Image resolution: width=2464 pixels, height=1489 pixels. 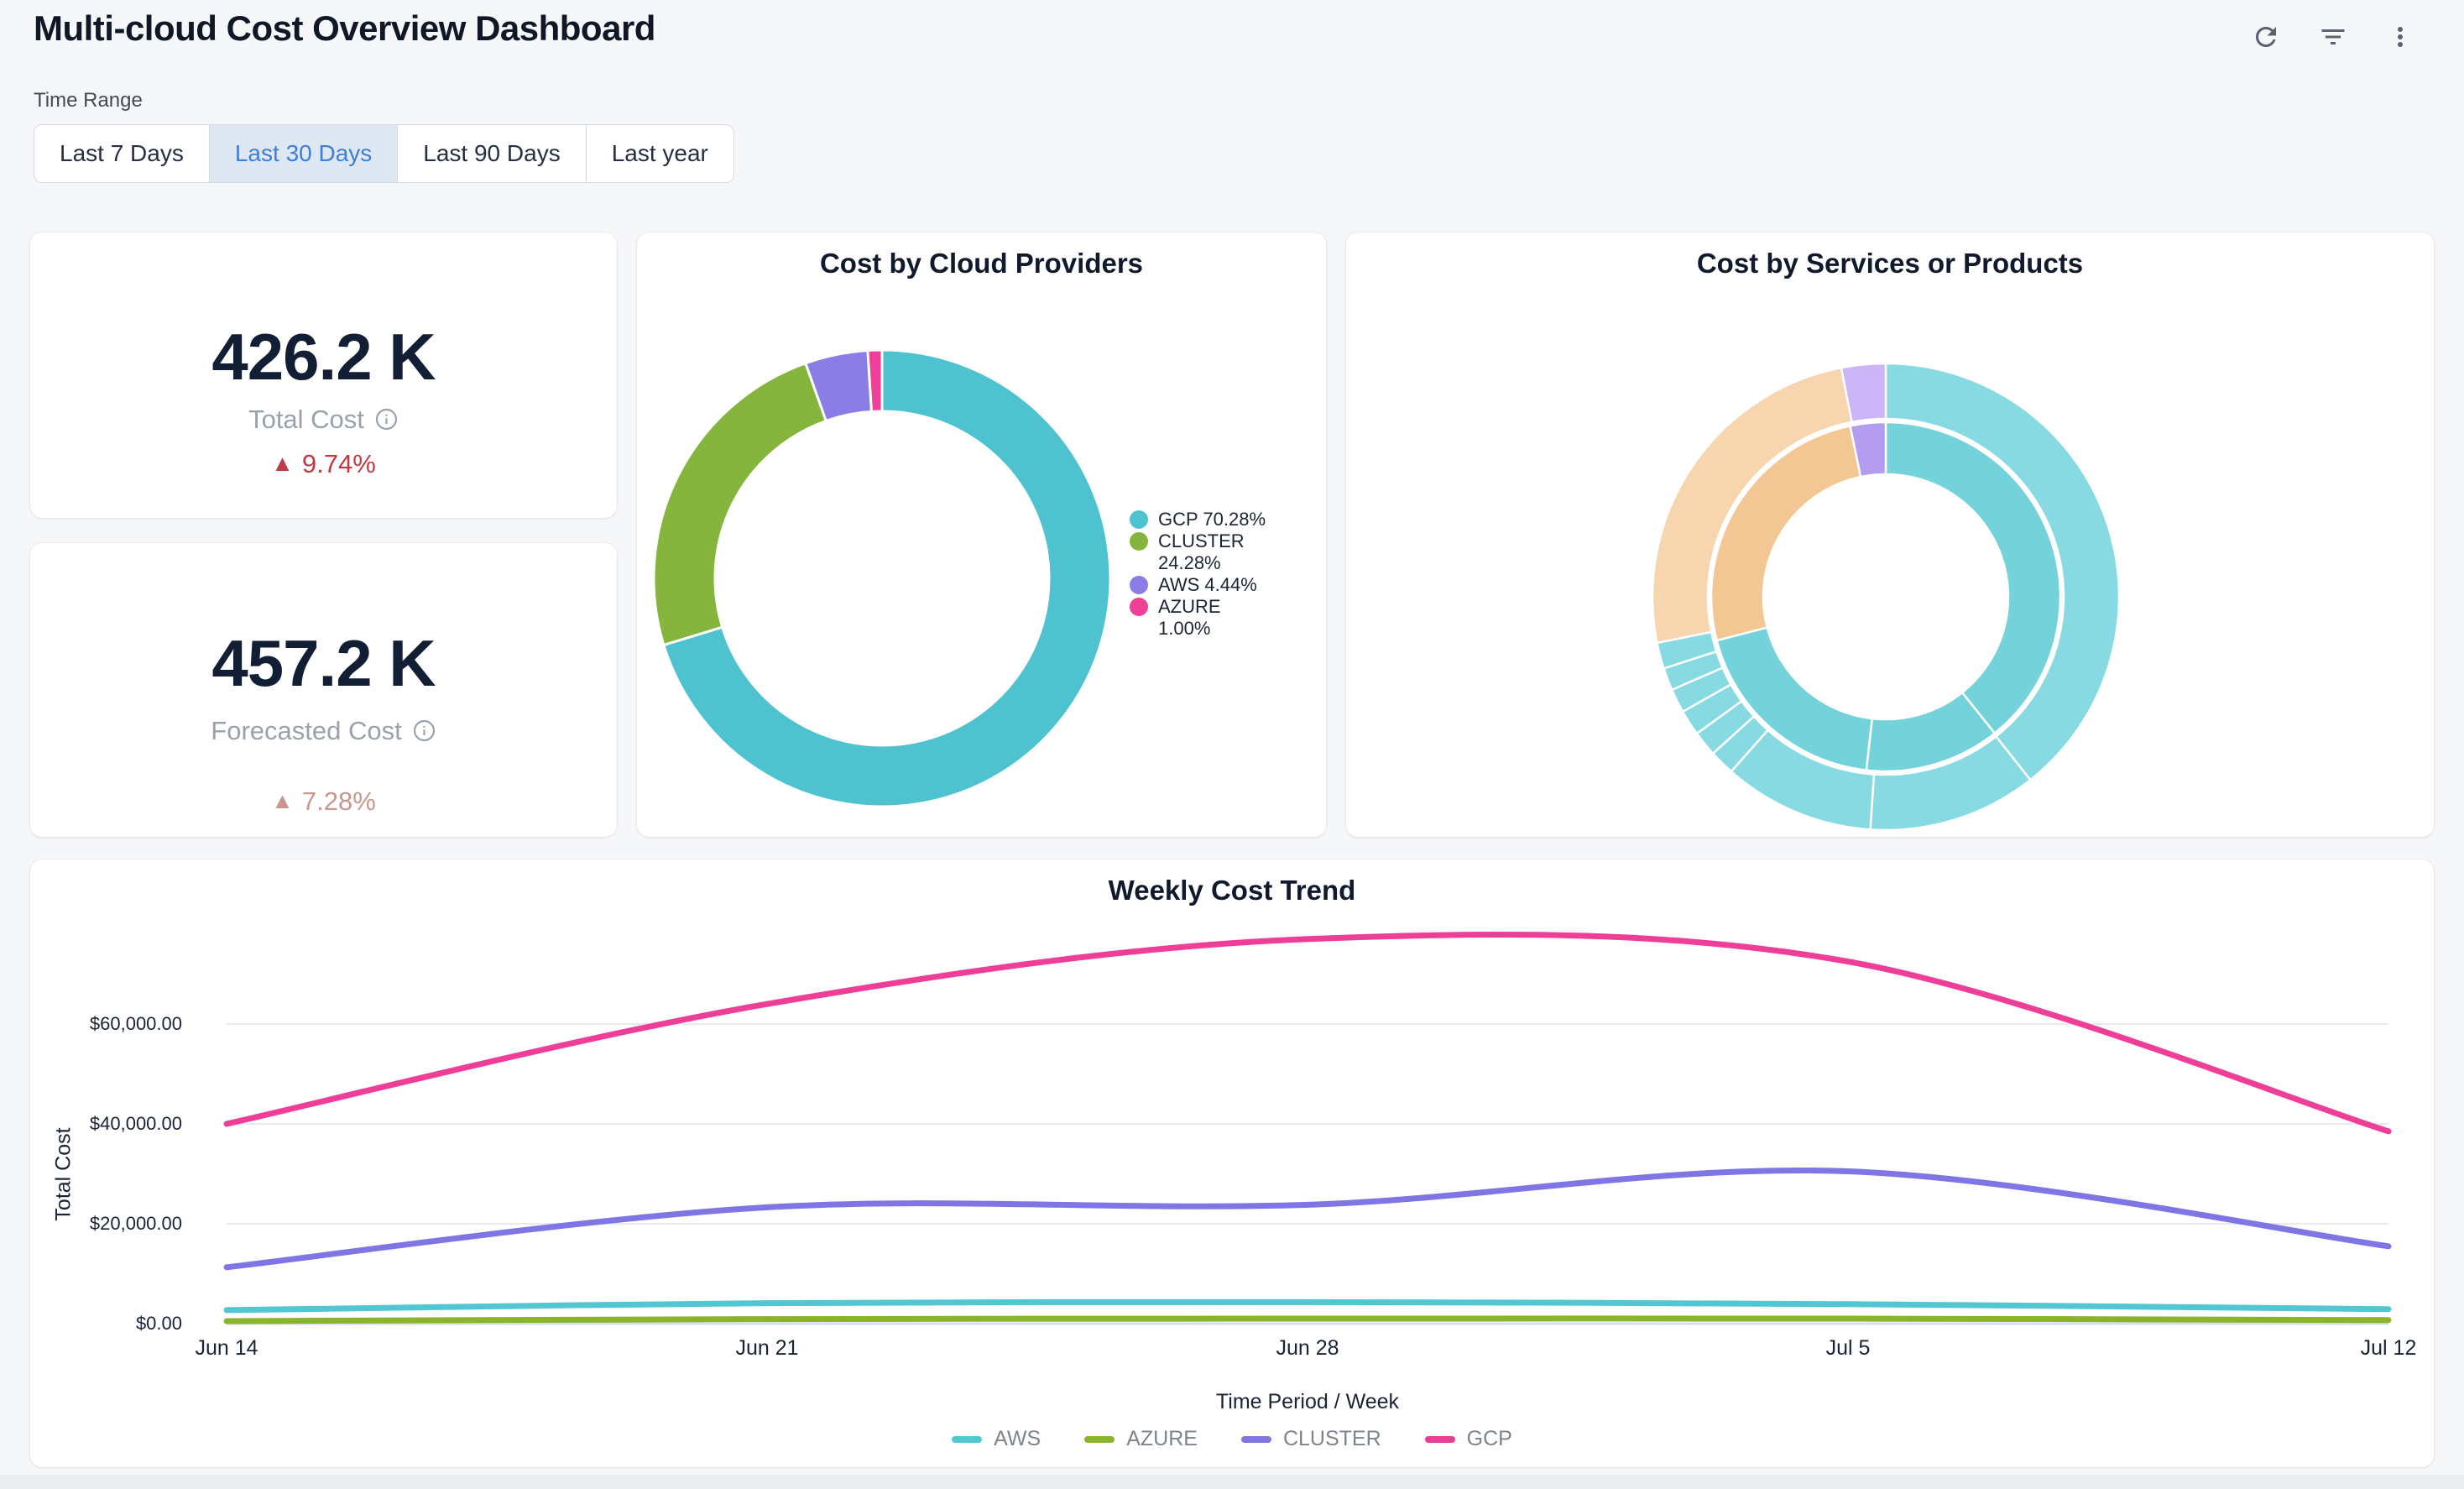 I want to click on page-bottom-strip, so click(x=1232, y=1482).